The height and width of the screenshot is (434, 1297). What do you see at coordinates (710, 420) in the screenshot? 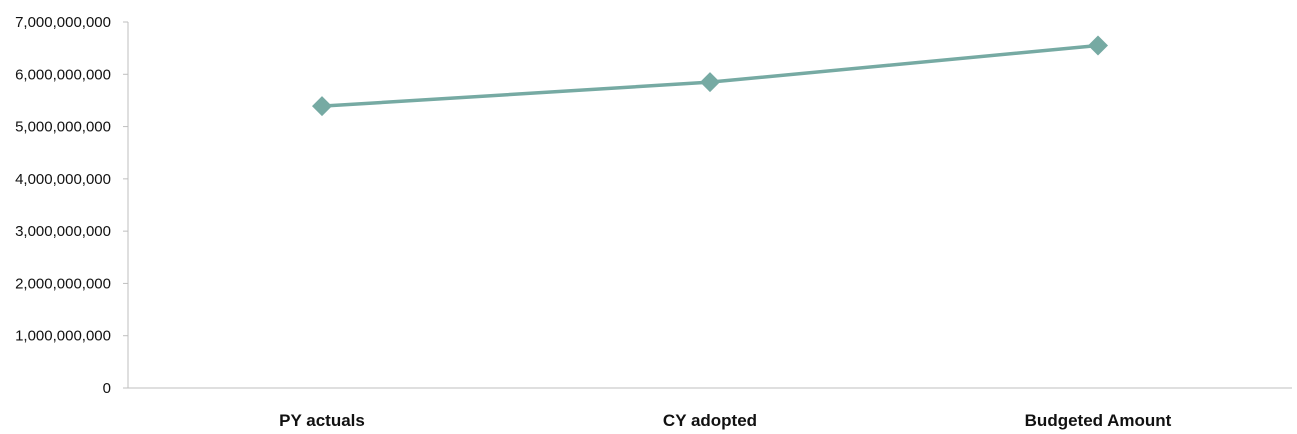
I see `x-category-label: CY adopted` at bounding box center [710, 420].